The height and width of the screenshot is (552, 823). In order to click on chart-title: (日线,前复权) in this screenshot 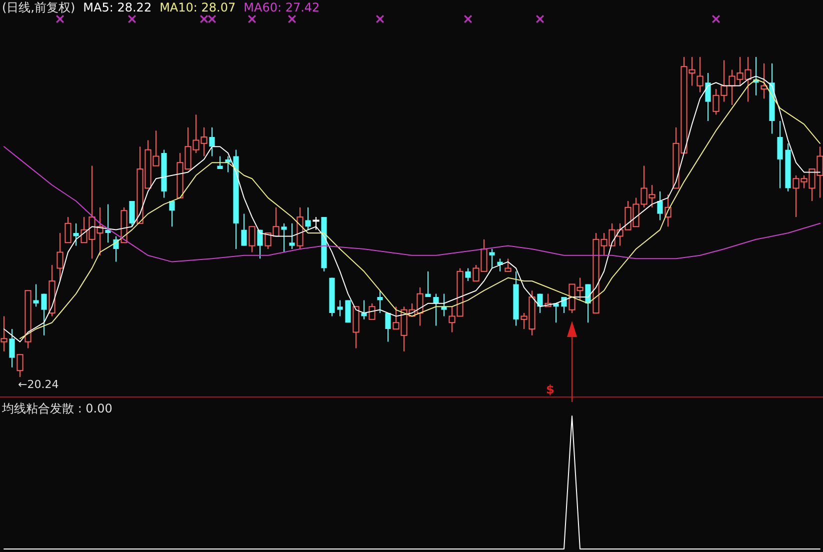, I will do `click(39, 7)`.